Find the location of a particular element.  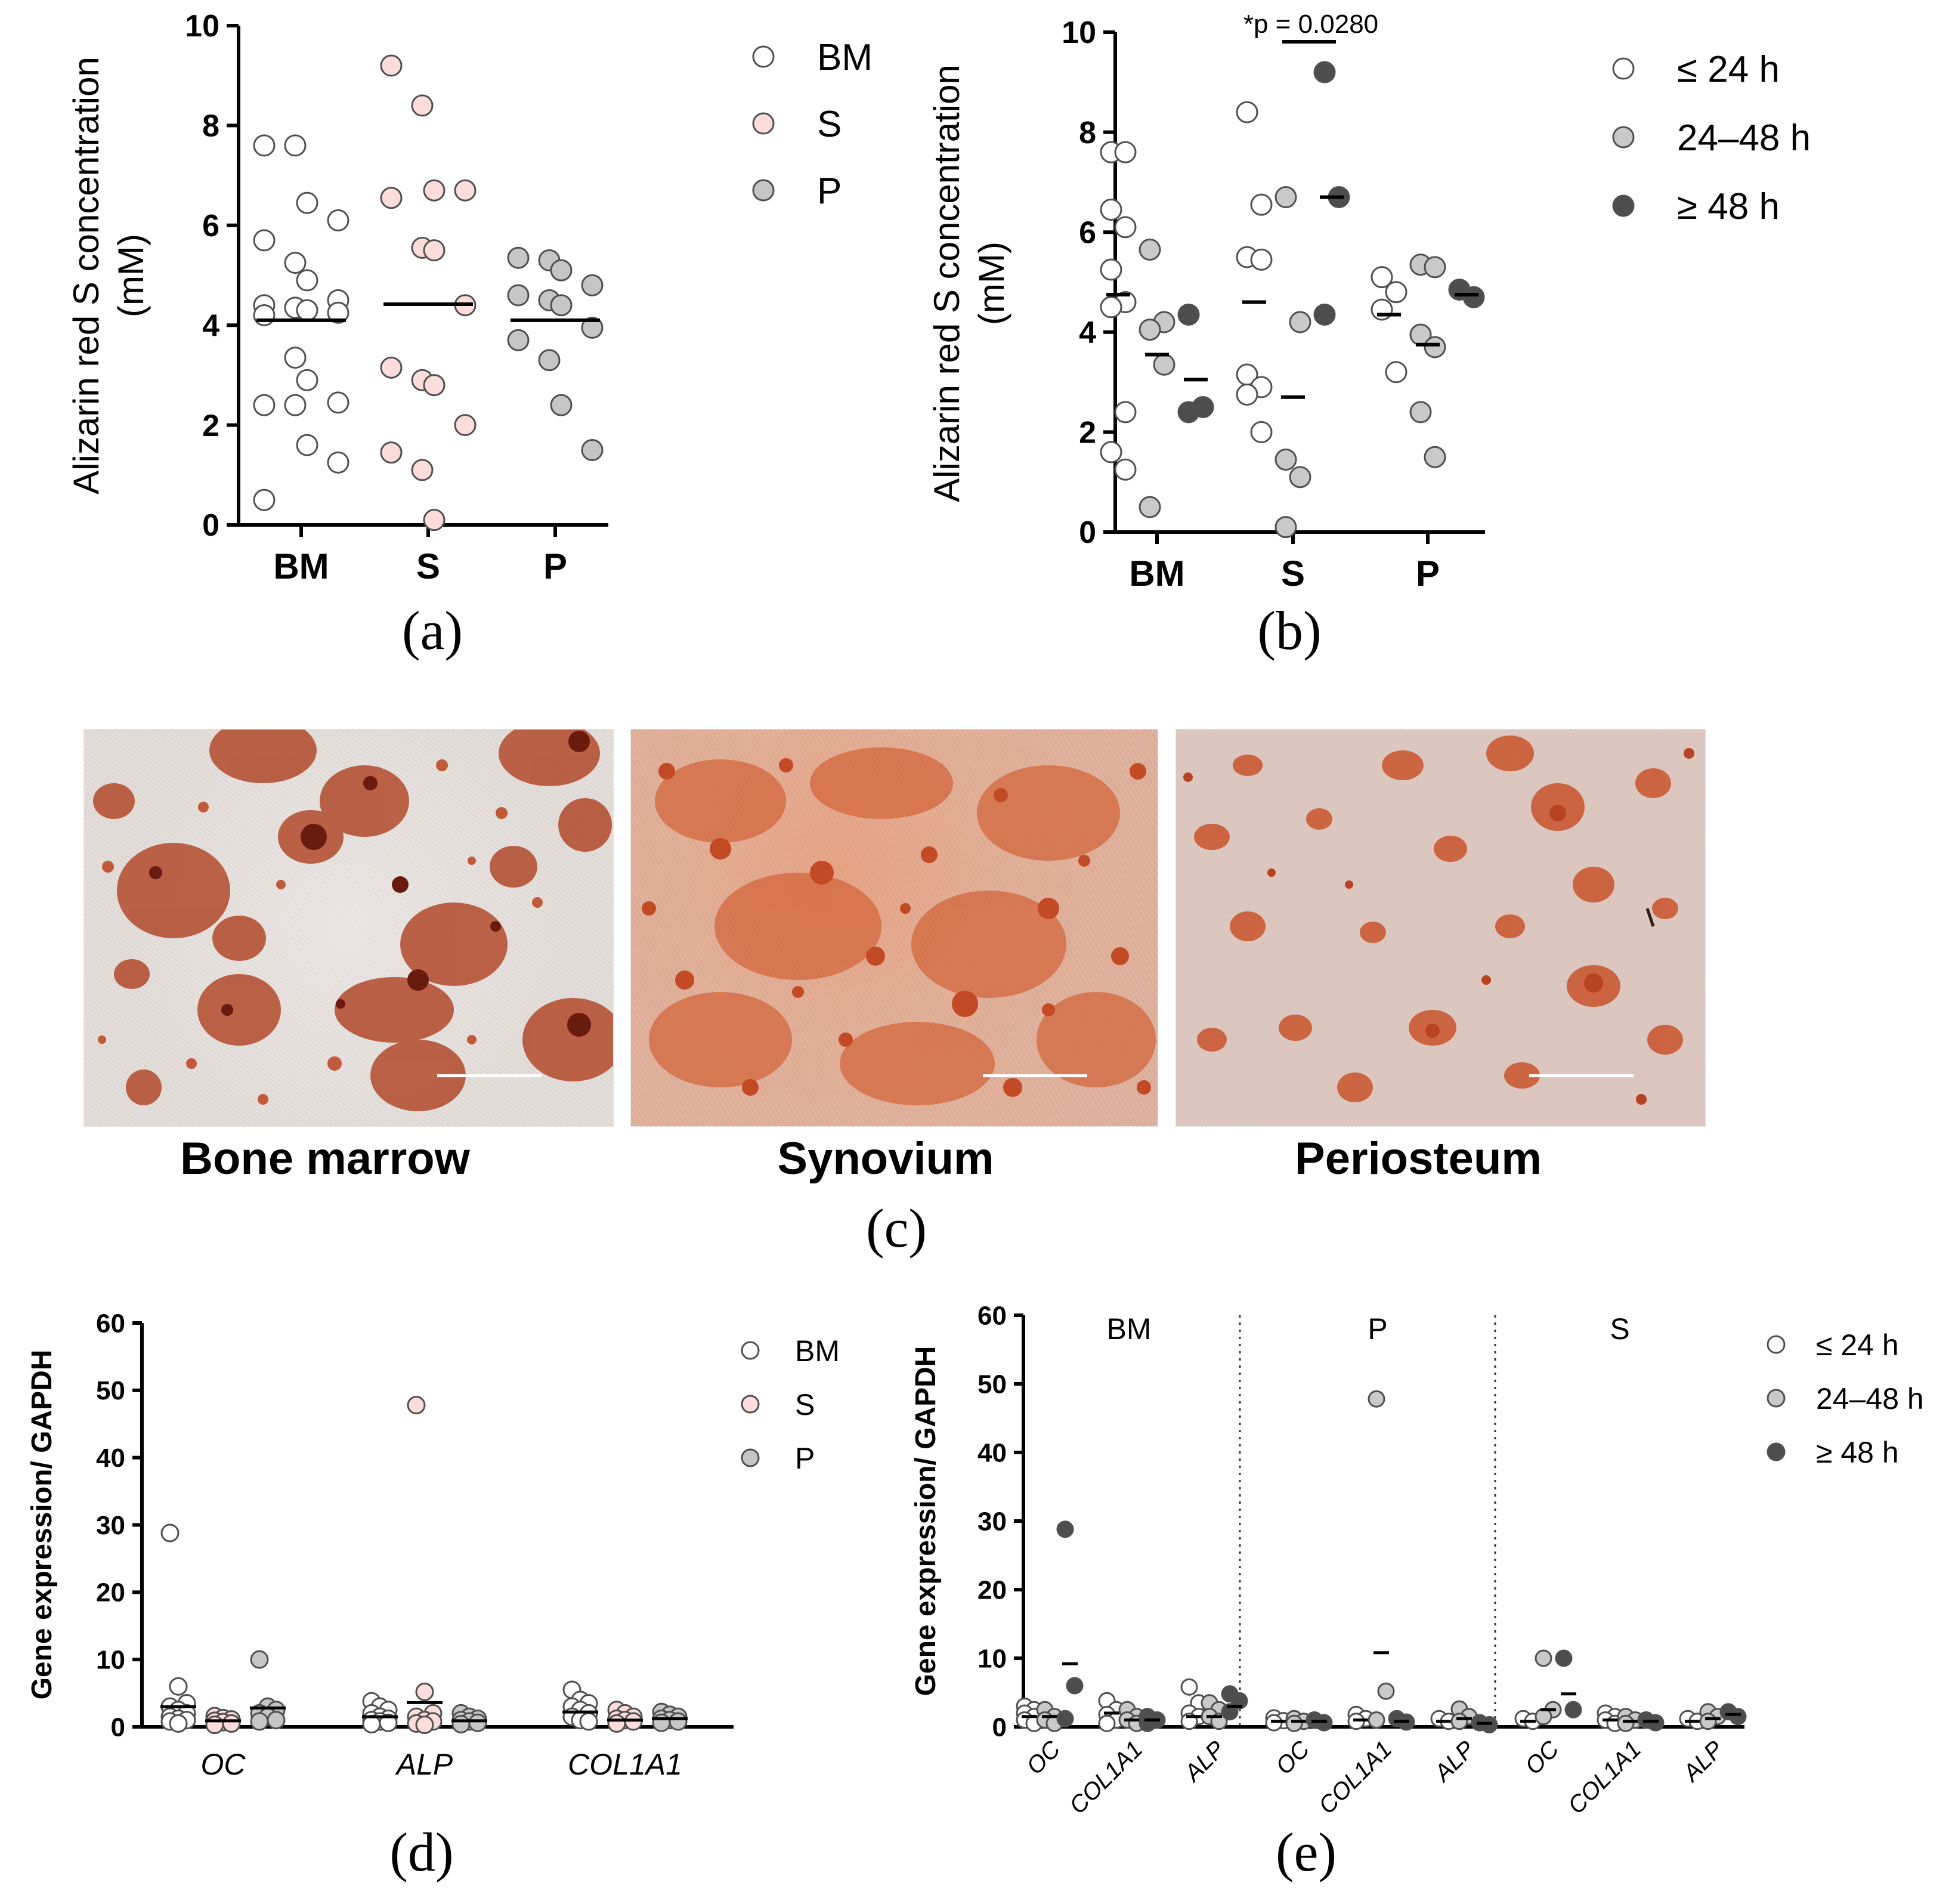

e-y-tick-label: 0 is located at coordinates (999, 1727).